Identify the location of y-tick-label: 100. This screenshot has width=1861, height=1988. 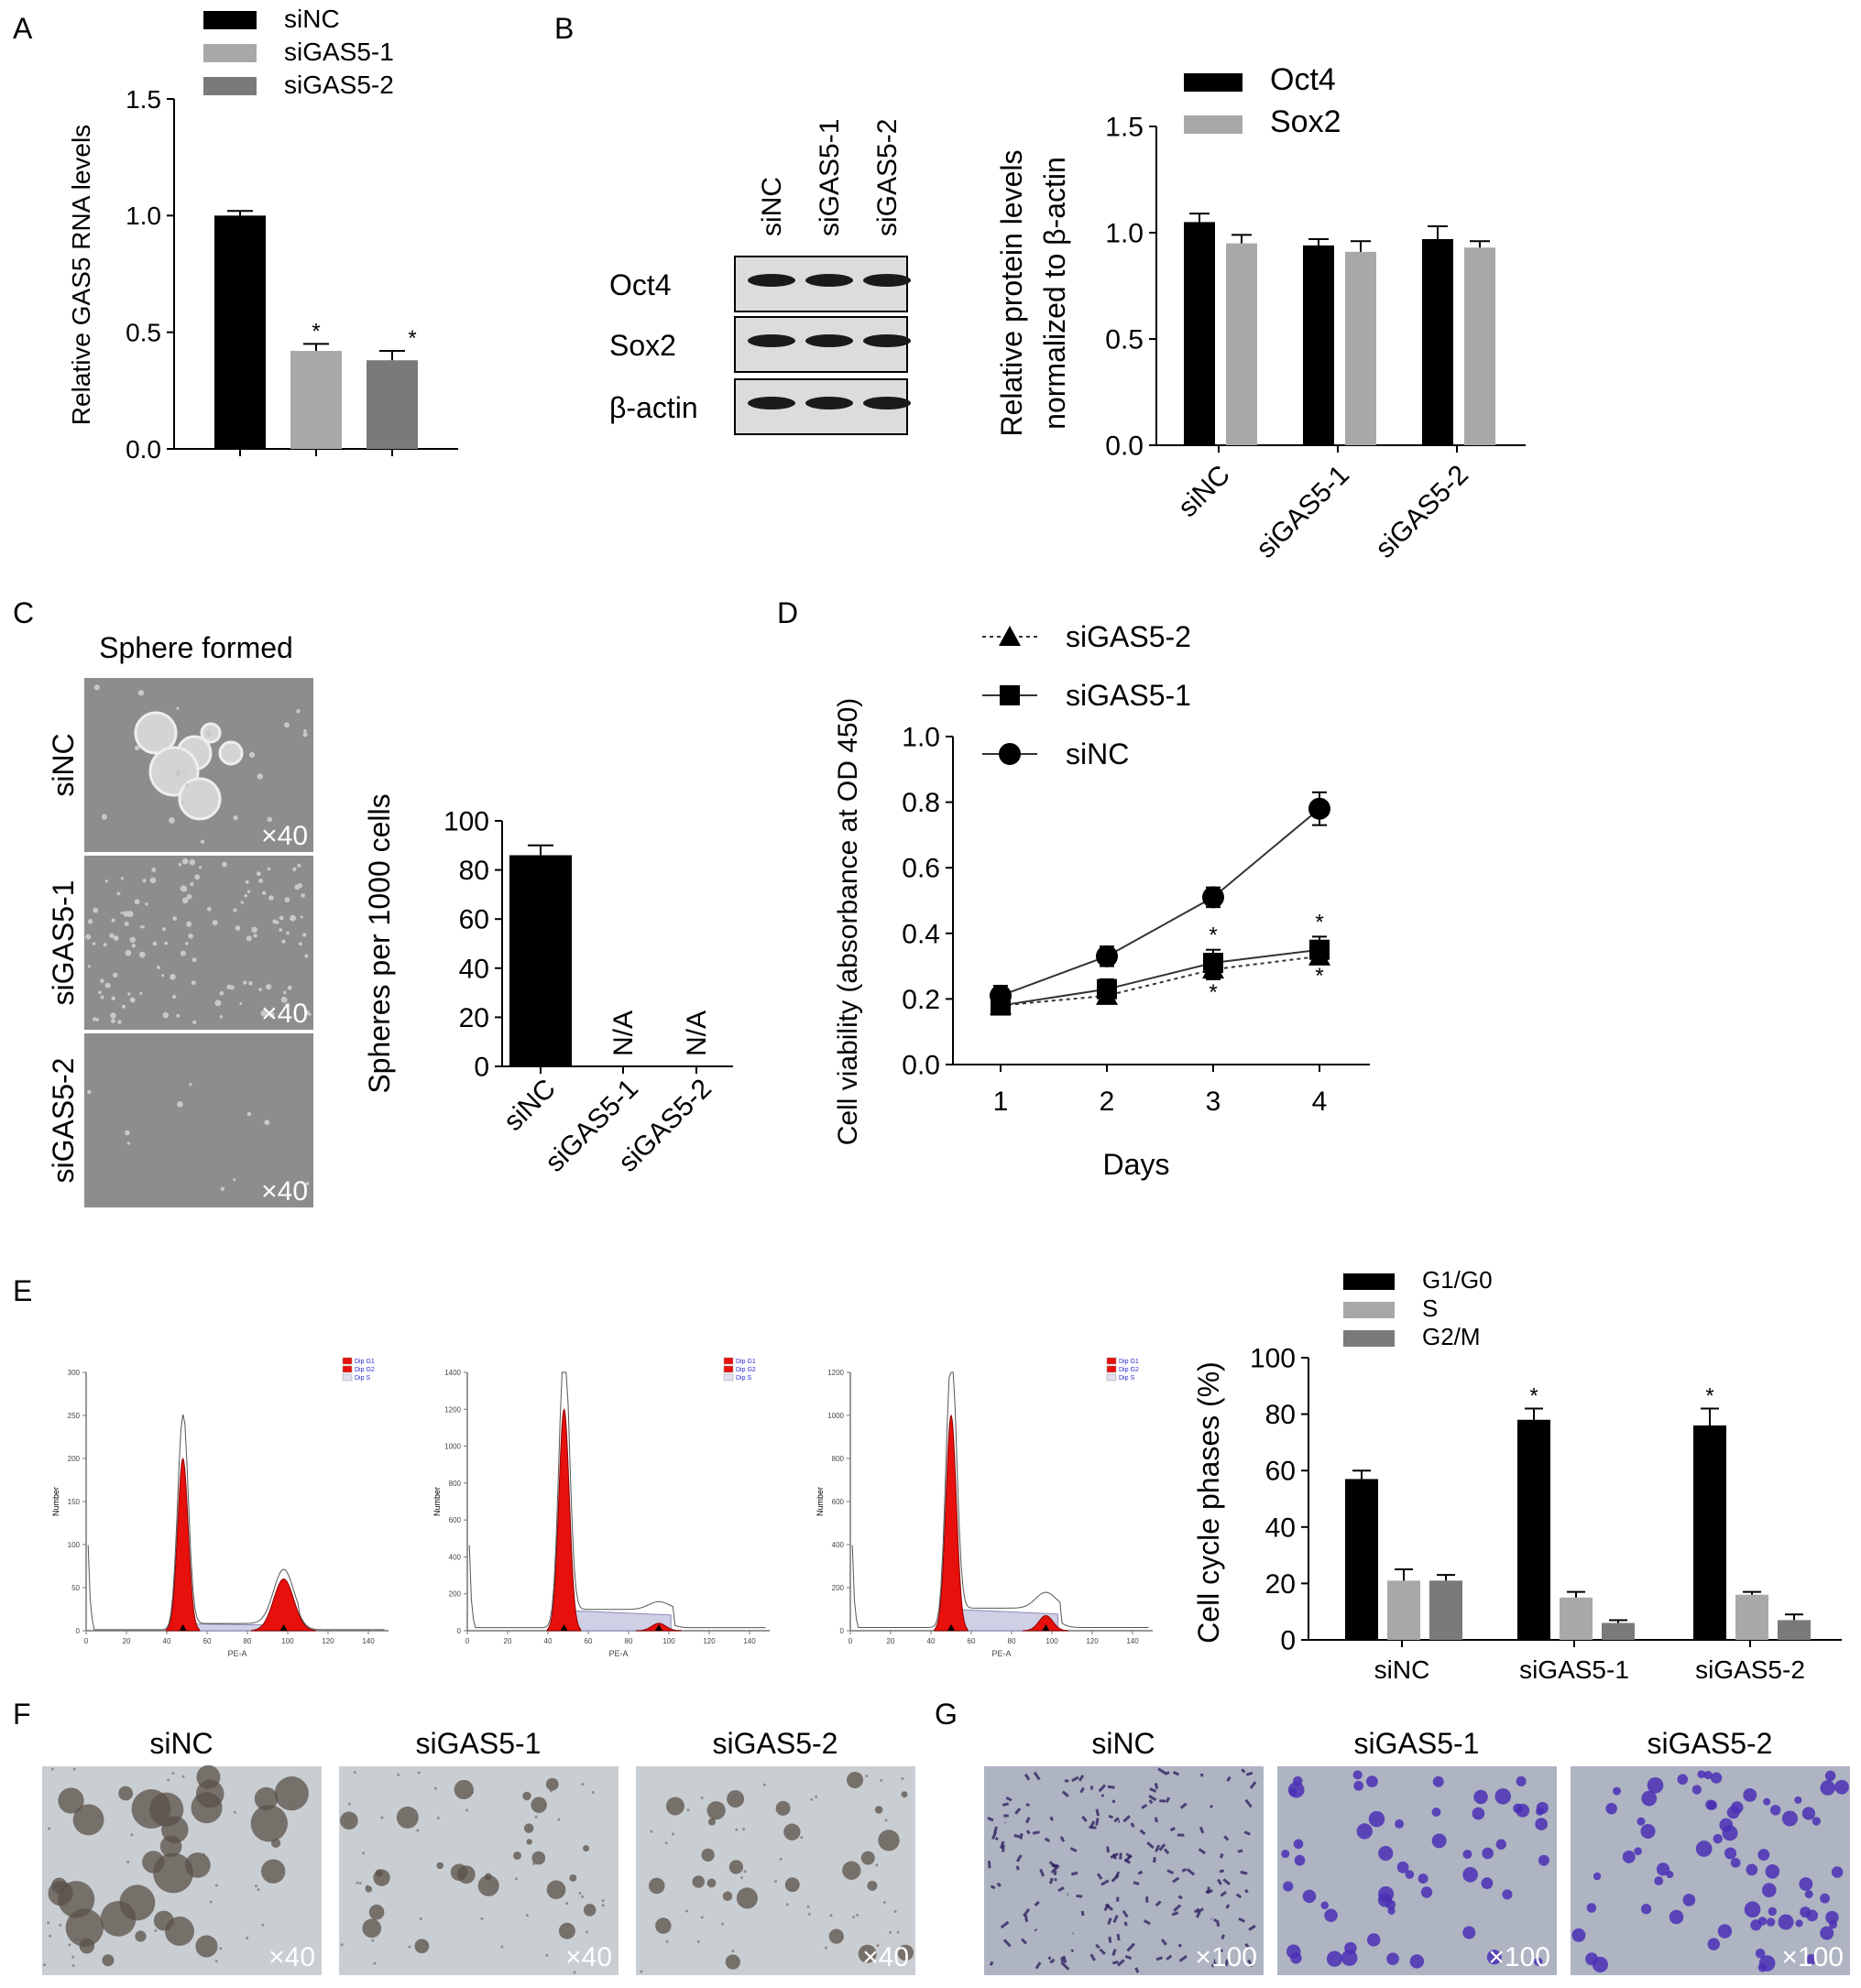
(74, 1545).